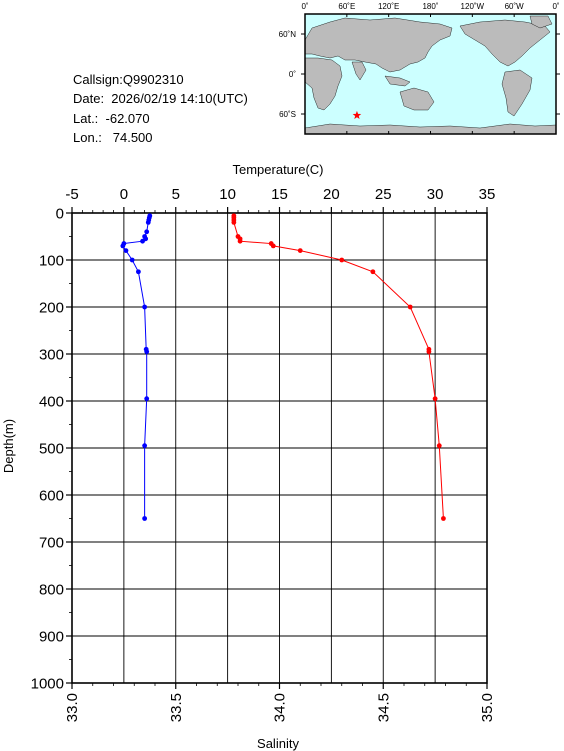  Describe the element at coordinates (292, 74) in the screenshot. I see `map-lat-label: 0˚` at that location.